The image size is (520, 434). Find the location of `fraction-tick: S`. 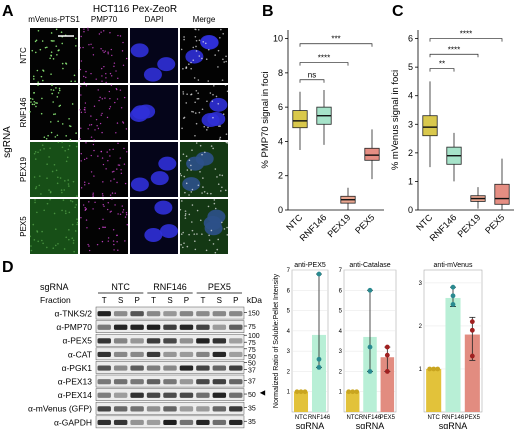

fraction-tick: S is located at coordinates (169, 300).